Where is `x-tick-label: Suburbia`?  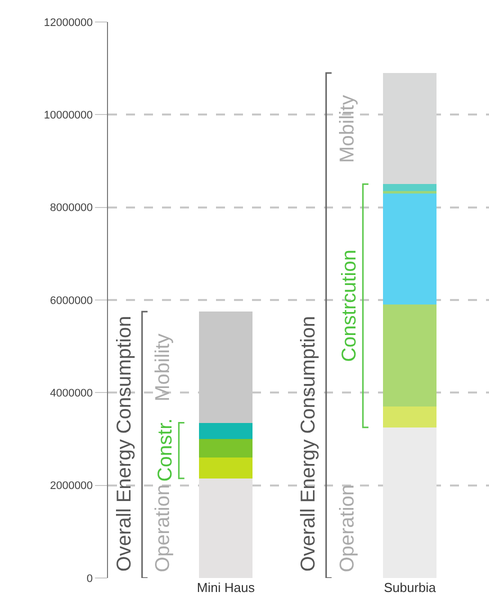 x-tick-label: Suburbia is located at coordinates (410, 587).